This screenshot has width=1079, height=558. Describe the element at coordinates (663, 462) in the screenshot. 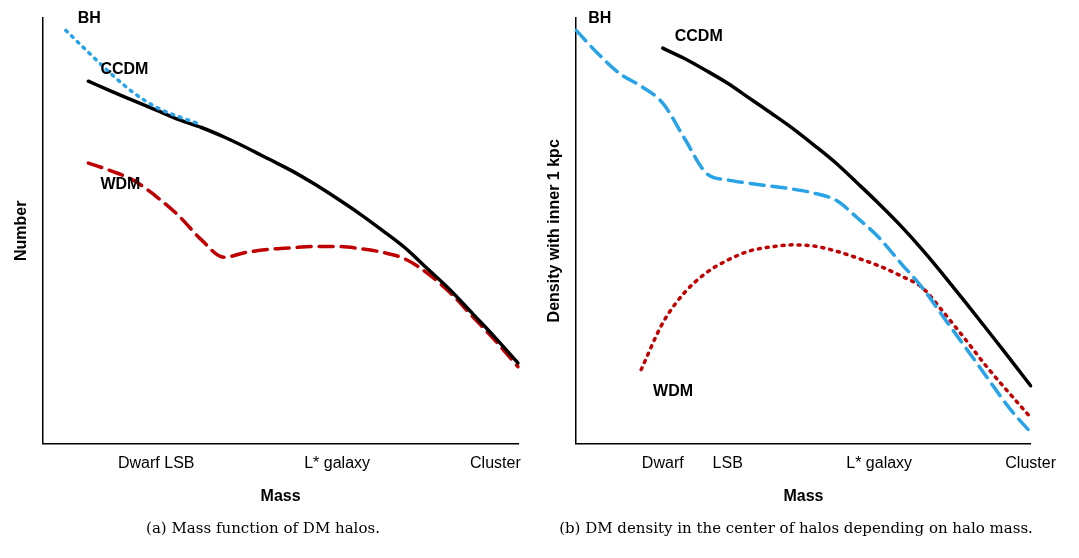

I see `x-tick-label: Dwarf` at that location.